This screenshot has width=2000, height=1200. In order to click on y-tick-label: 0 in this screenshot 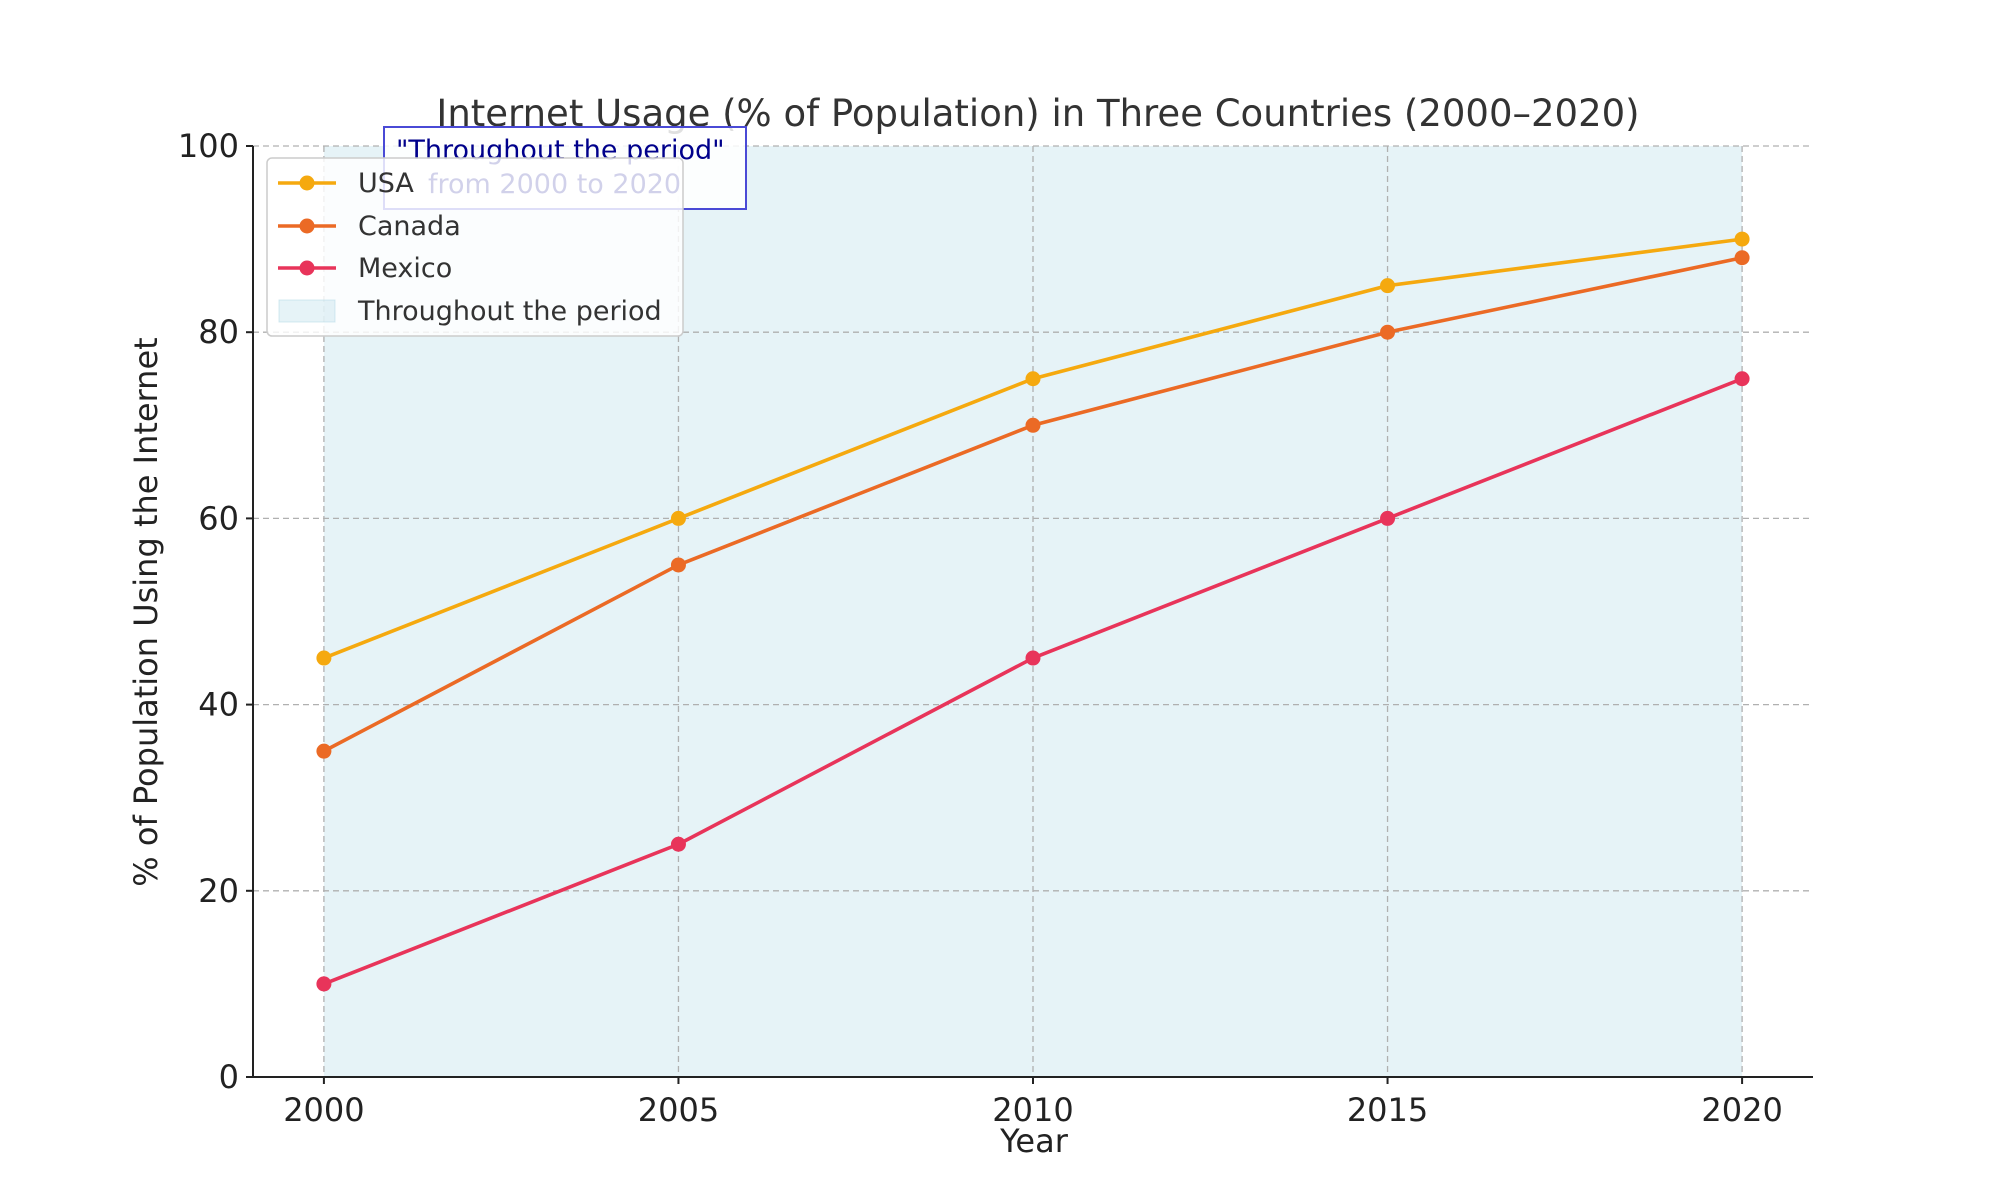, I will do `click(229, 1077)`.